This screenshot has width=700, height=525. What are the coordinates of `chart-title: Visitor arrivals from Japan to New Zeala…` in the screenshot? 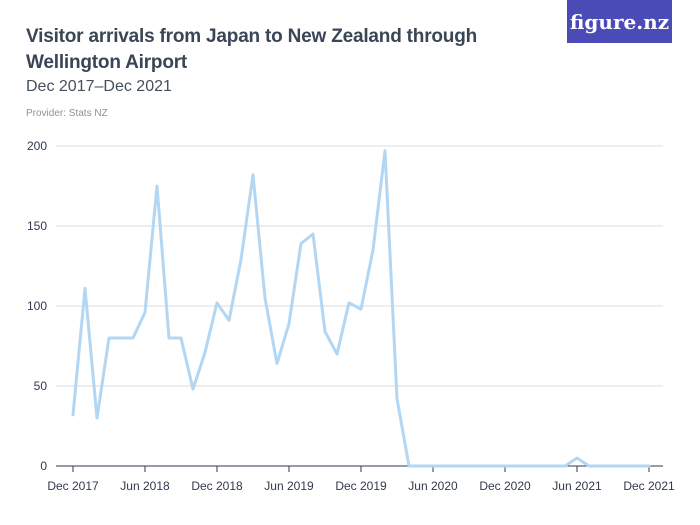 It's located at (252, 49).